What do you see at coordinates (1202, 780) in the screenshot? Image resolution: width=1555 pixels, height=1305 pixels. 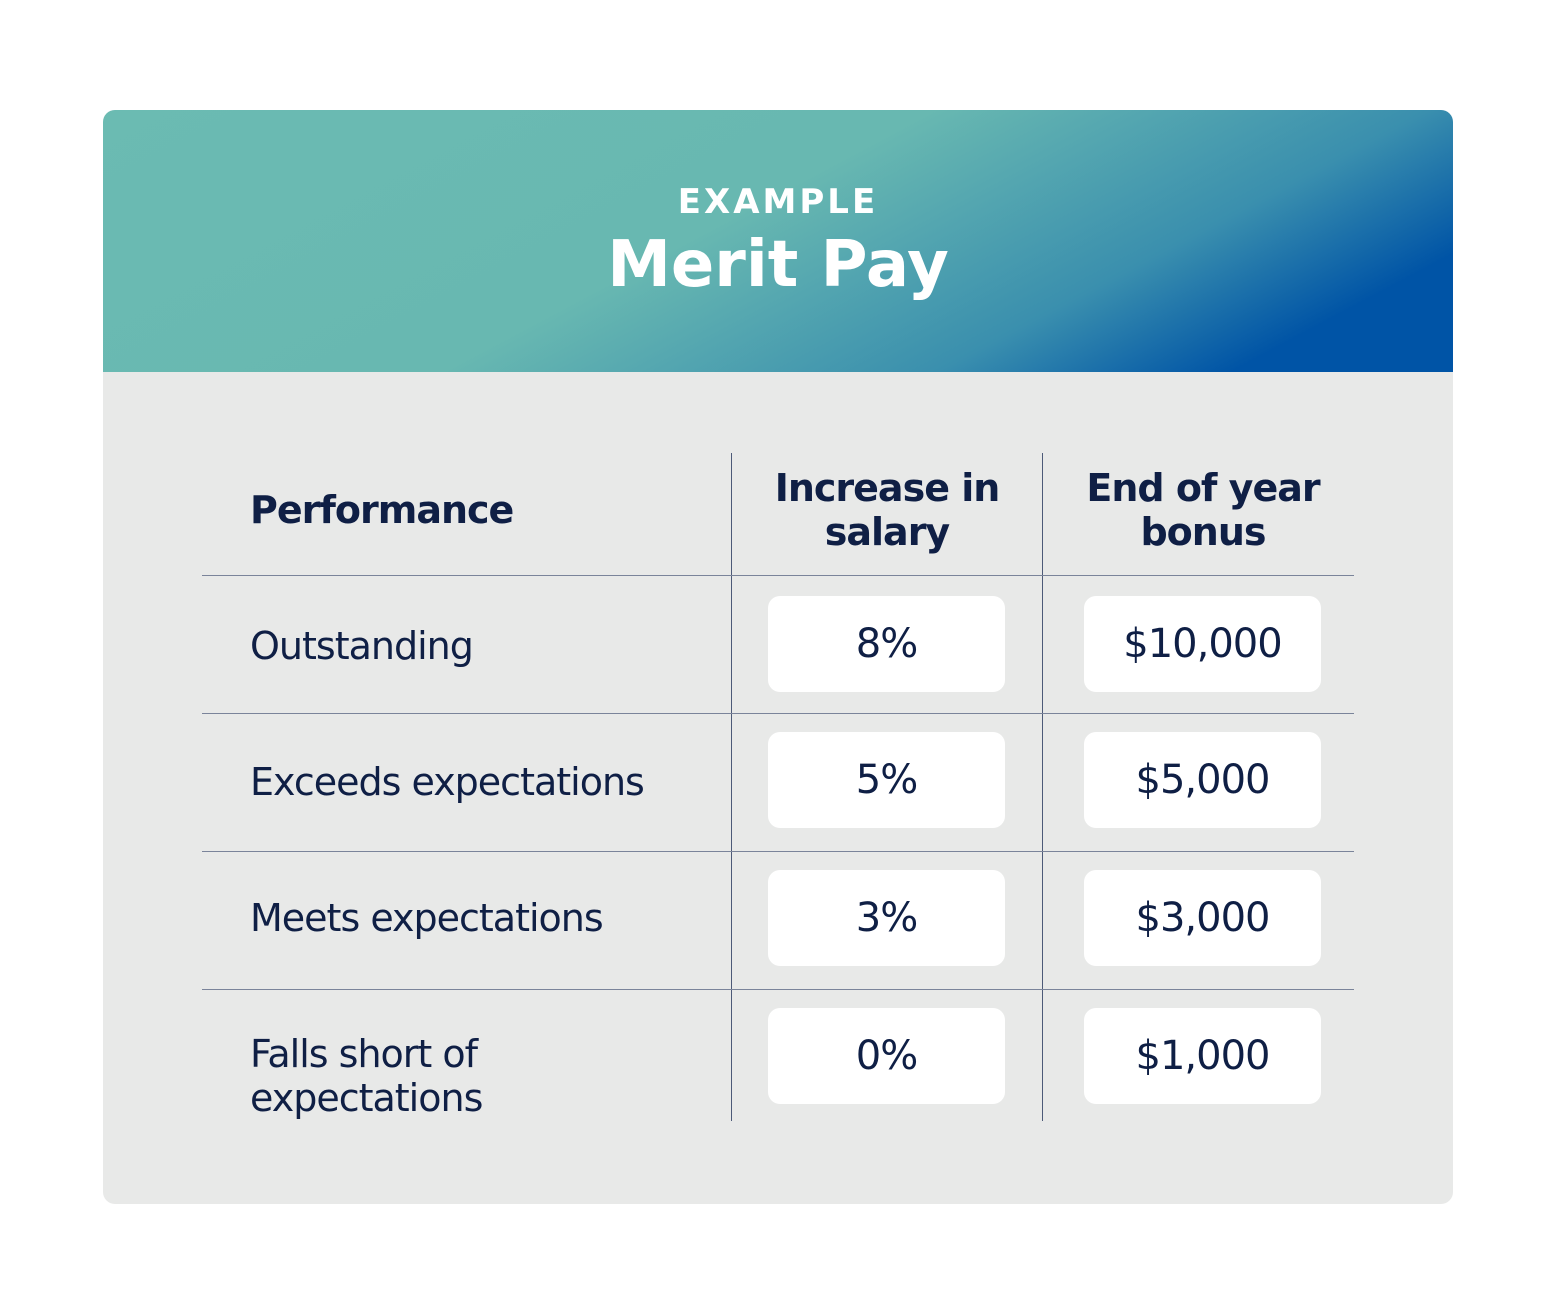 I see `bonus-cell: $5,000` at bounding box center [1202, 780].